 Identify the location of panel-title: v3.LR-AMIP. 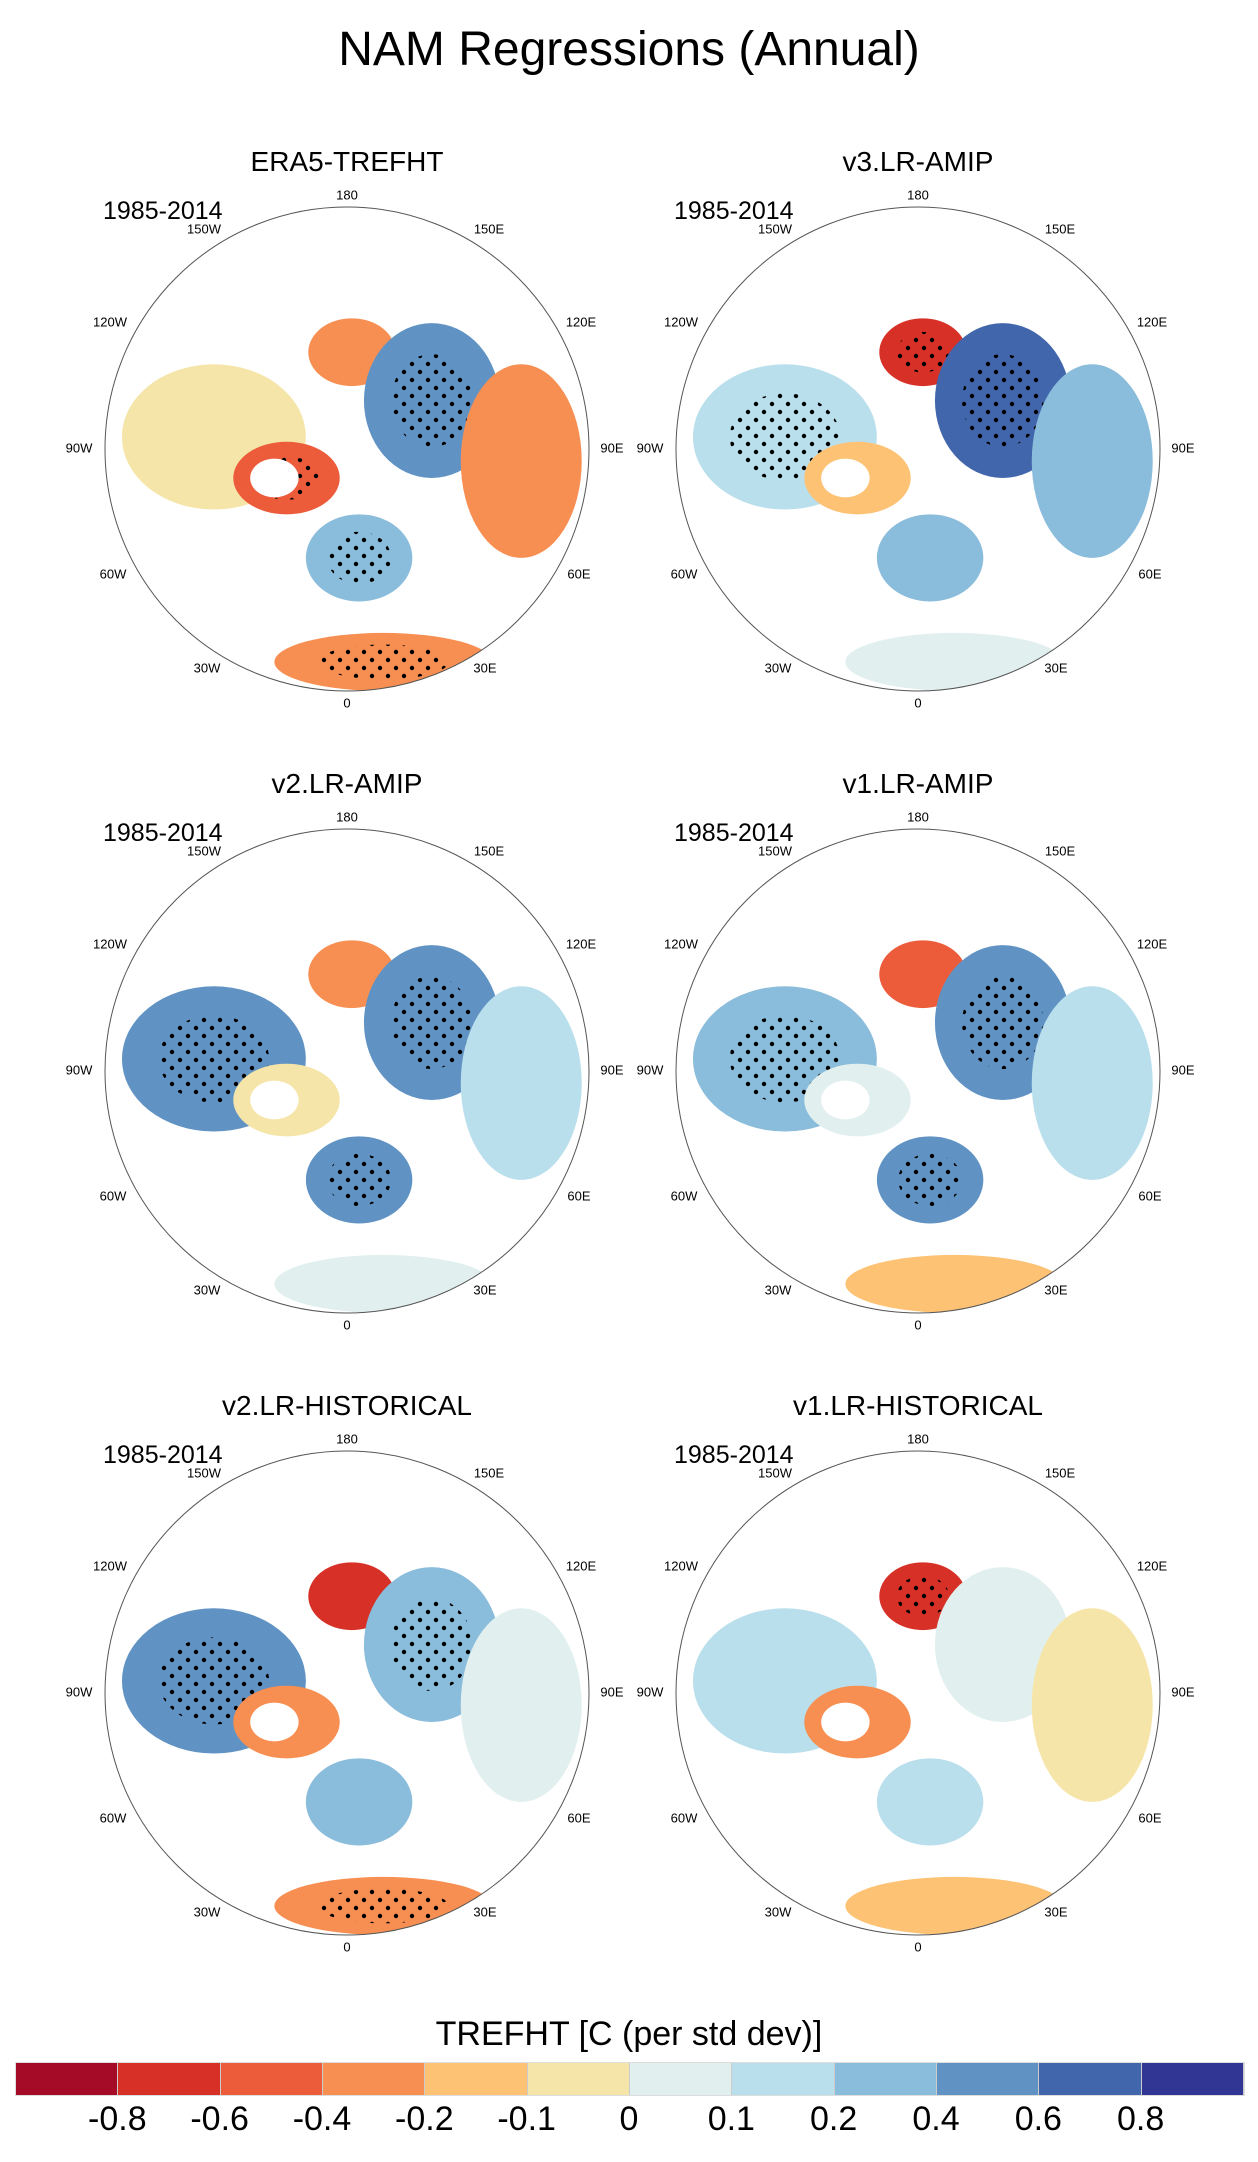
(918, 161).